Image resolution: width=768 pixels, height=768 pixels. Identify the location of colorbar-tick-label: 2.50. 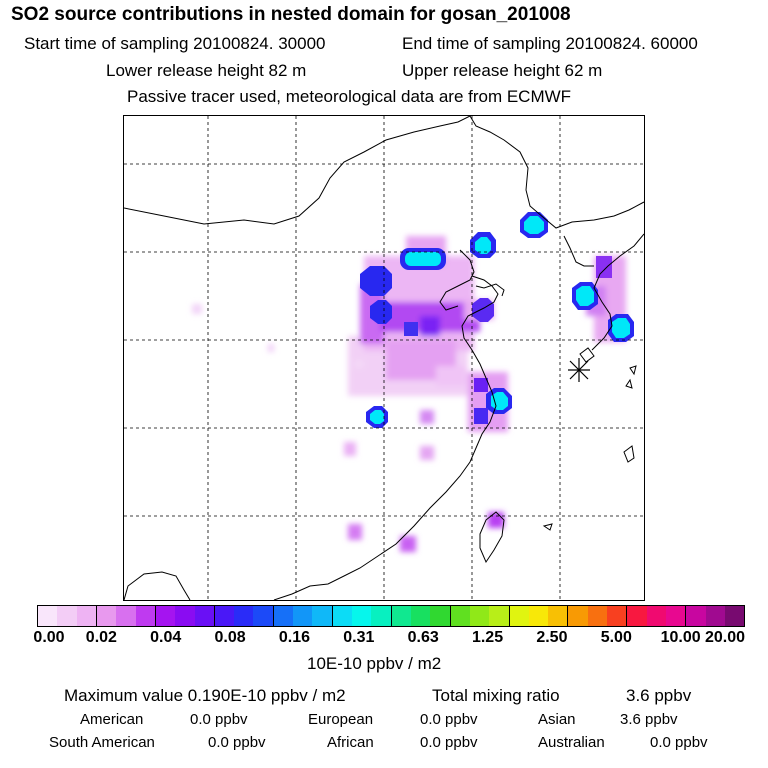
(552, 637).